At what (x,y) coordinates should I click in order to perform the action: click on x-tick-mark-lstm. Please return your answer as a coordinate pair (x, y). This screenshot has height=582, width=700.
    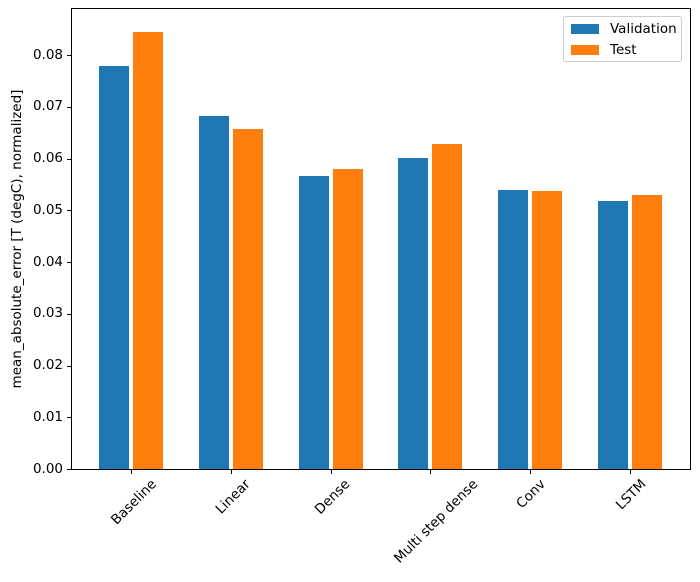
    Looking at the image, I should click on (630, 472).